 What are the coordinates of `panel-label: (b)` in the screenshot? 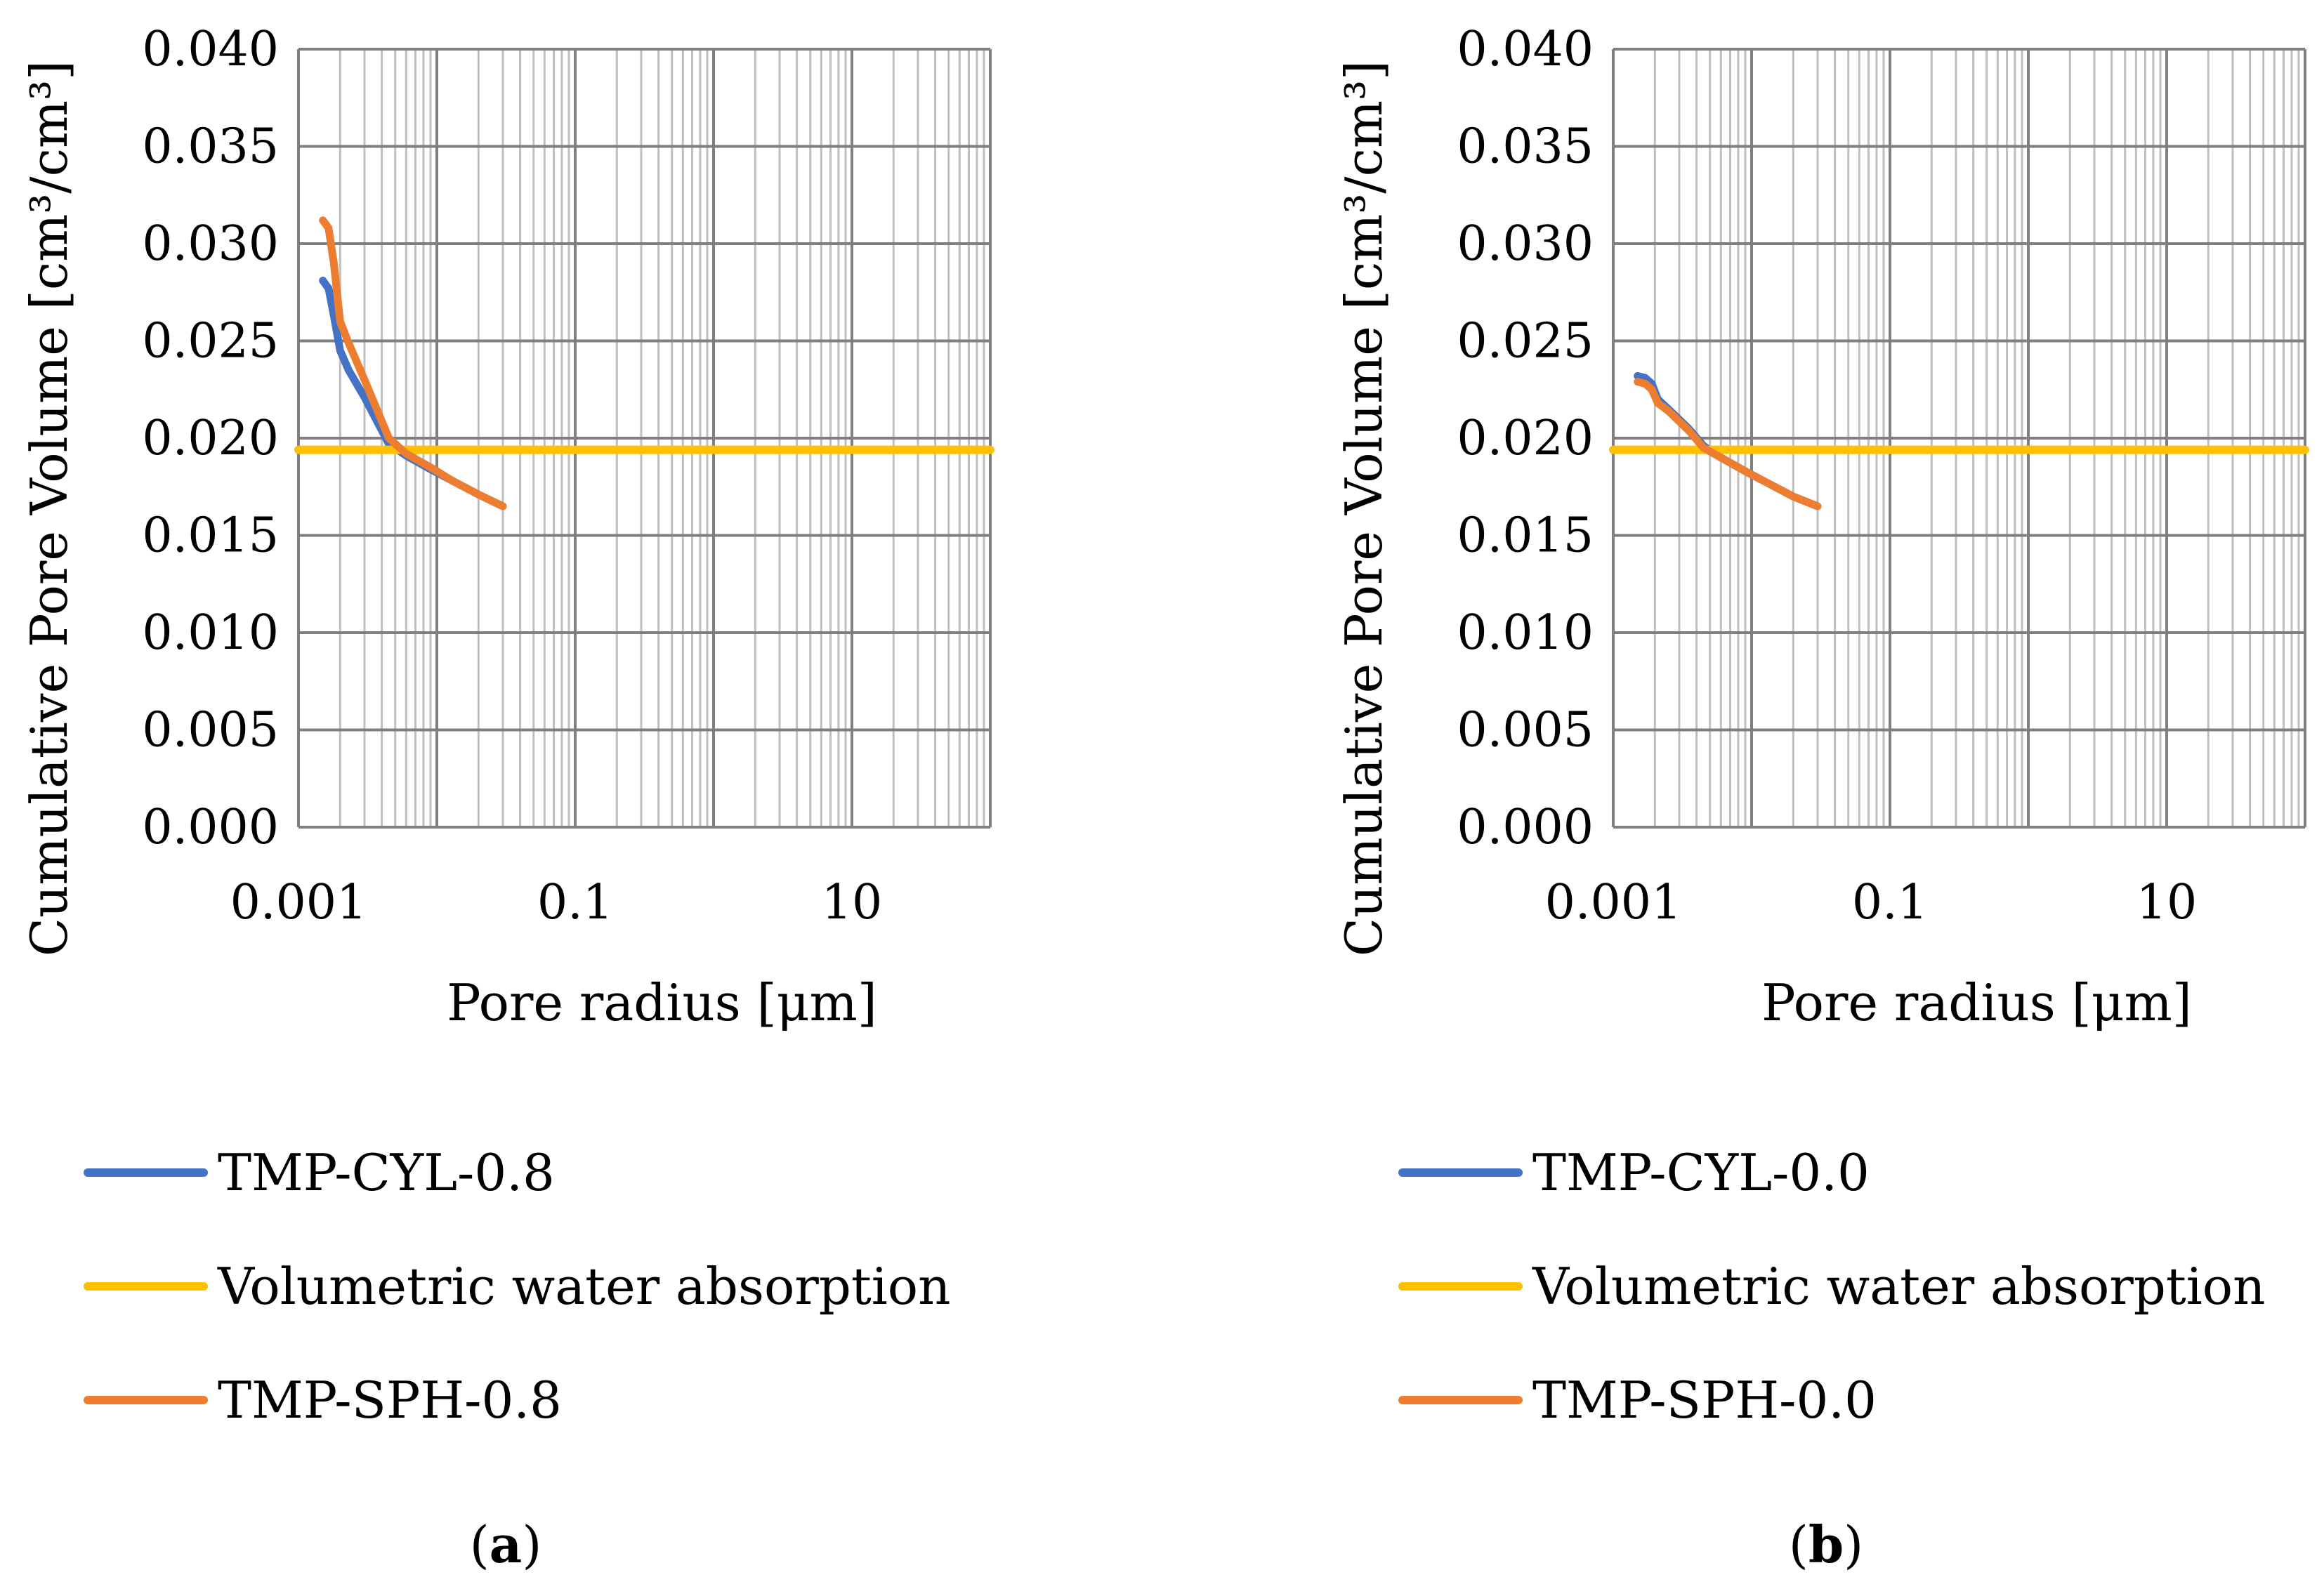 It's located at (1826, 1544).